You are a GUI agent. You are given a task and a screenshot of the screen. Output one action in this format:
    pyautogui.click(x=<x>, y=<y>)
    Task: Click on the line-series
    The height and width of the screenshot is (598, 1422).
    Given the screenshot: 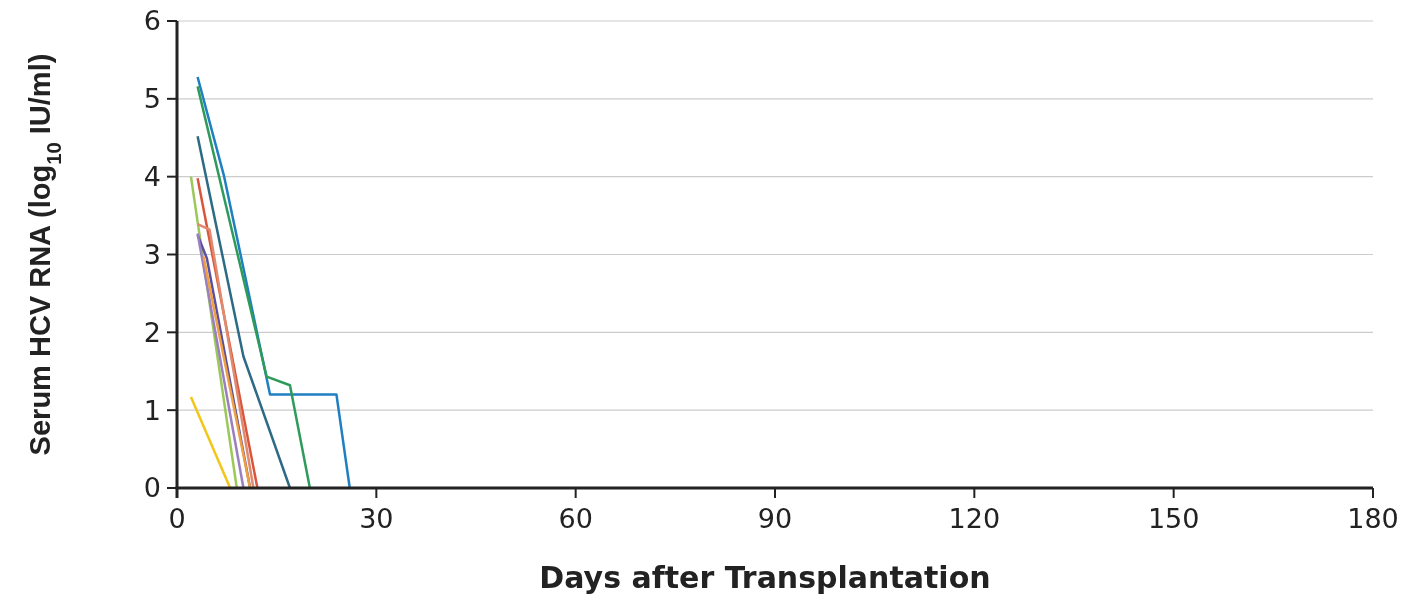 What is the action you would take?
    pyautogui.click(x=254, y=287)
    